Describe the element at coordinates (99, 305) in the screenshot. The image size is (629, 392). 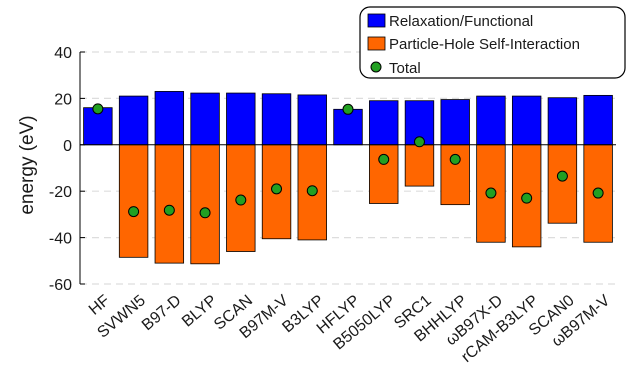
I see `category-label-0: HF` at that location.